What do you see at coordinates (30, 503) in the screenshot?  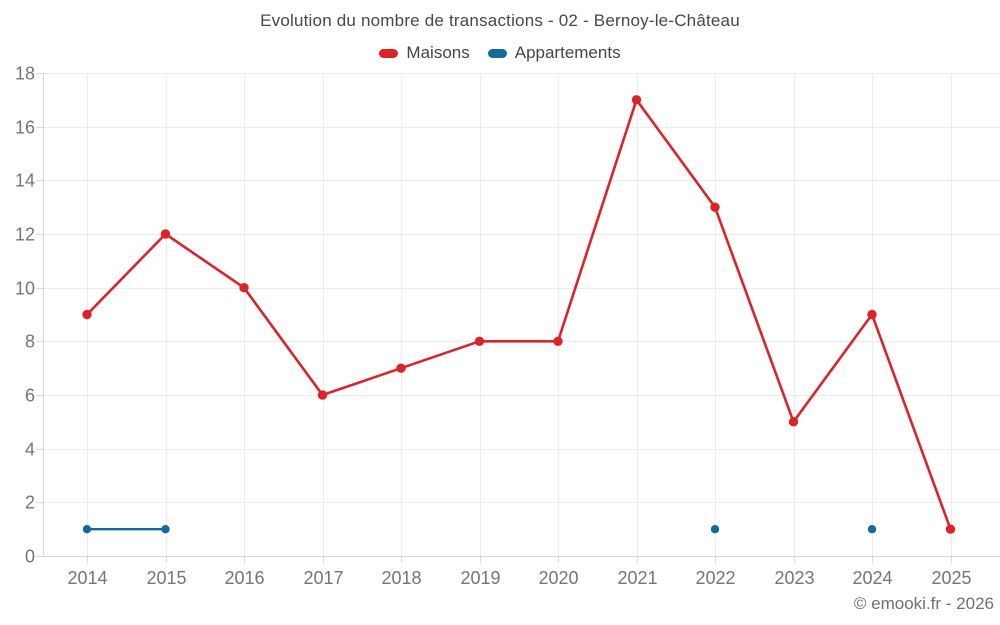 I see `y-tick-label: 2` at bounding box center [30, 503].